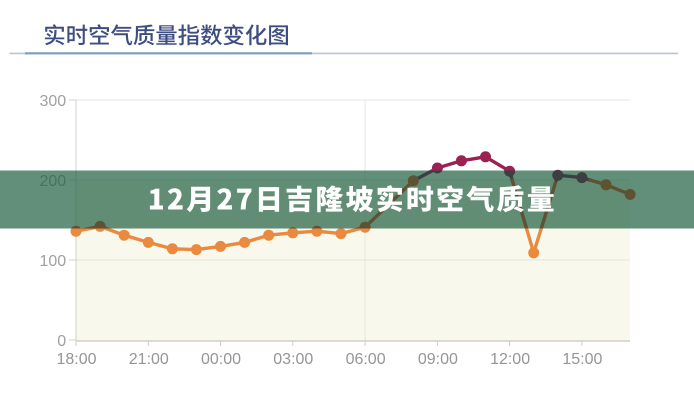 The height and width of the screenshot is (400, 694). What do you see at coordinates (52, 101) in the screenshot?
I see `svg-text: 300` at bounding box center [52, 101].